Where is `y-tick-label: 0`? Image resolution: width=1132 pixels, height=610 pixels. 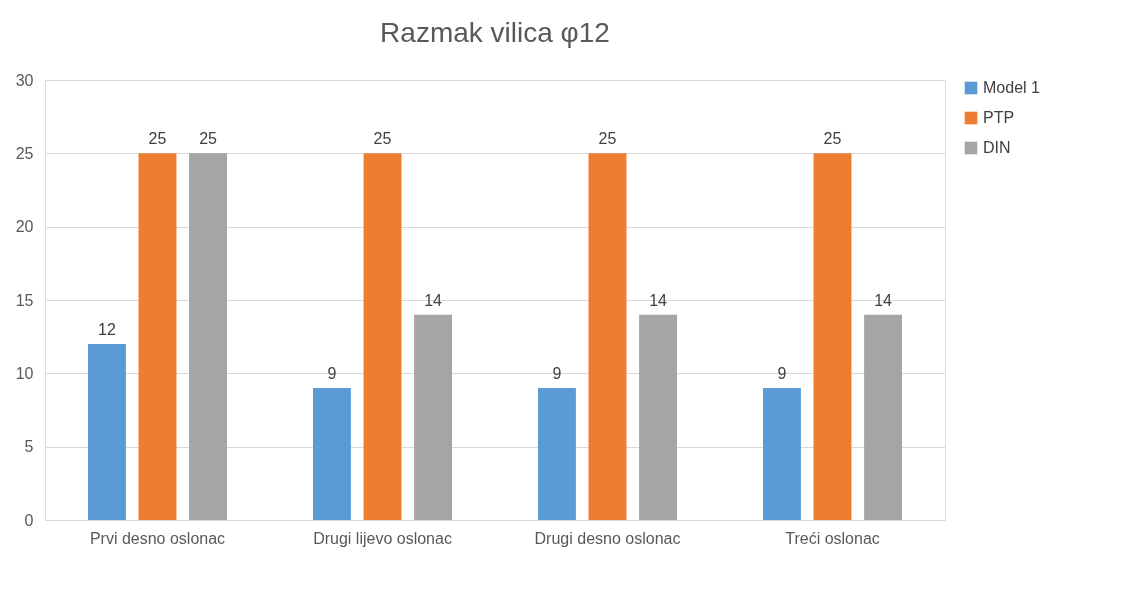 y-tick-label: 0 is located at coordinates (29, 520).